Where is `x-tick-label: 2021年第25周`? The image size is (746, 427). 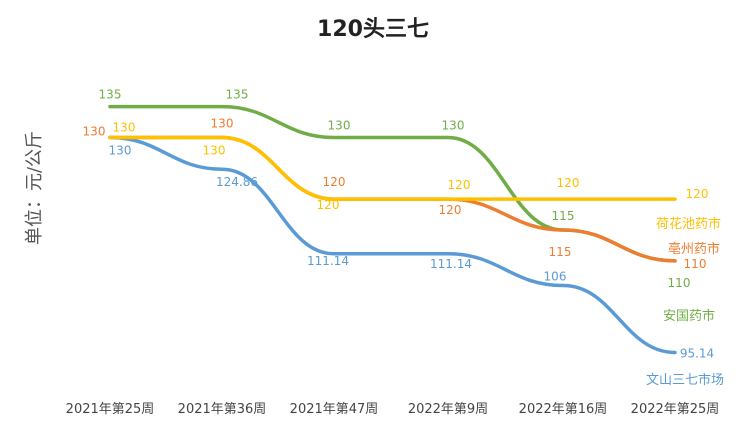
x-tick-label: 2021年第25周 is located at coordinates (110, 409).